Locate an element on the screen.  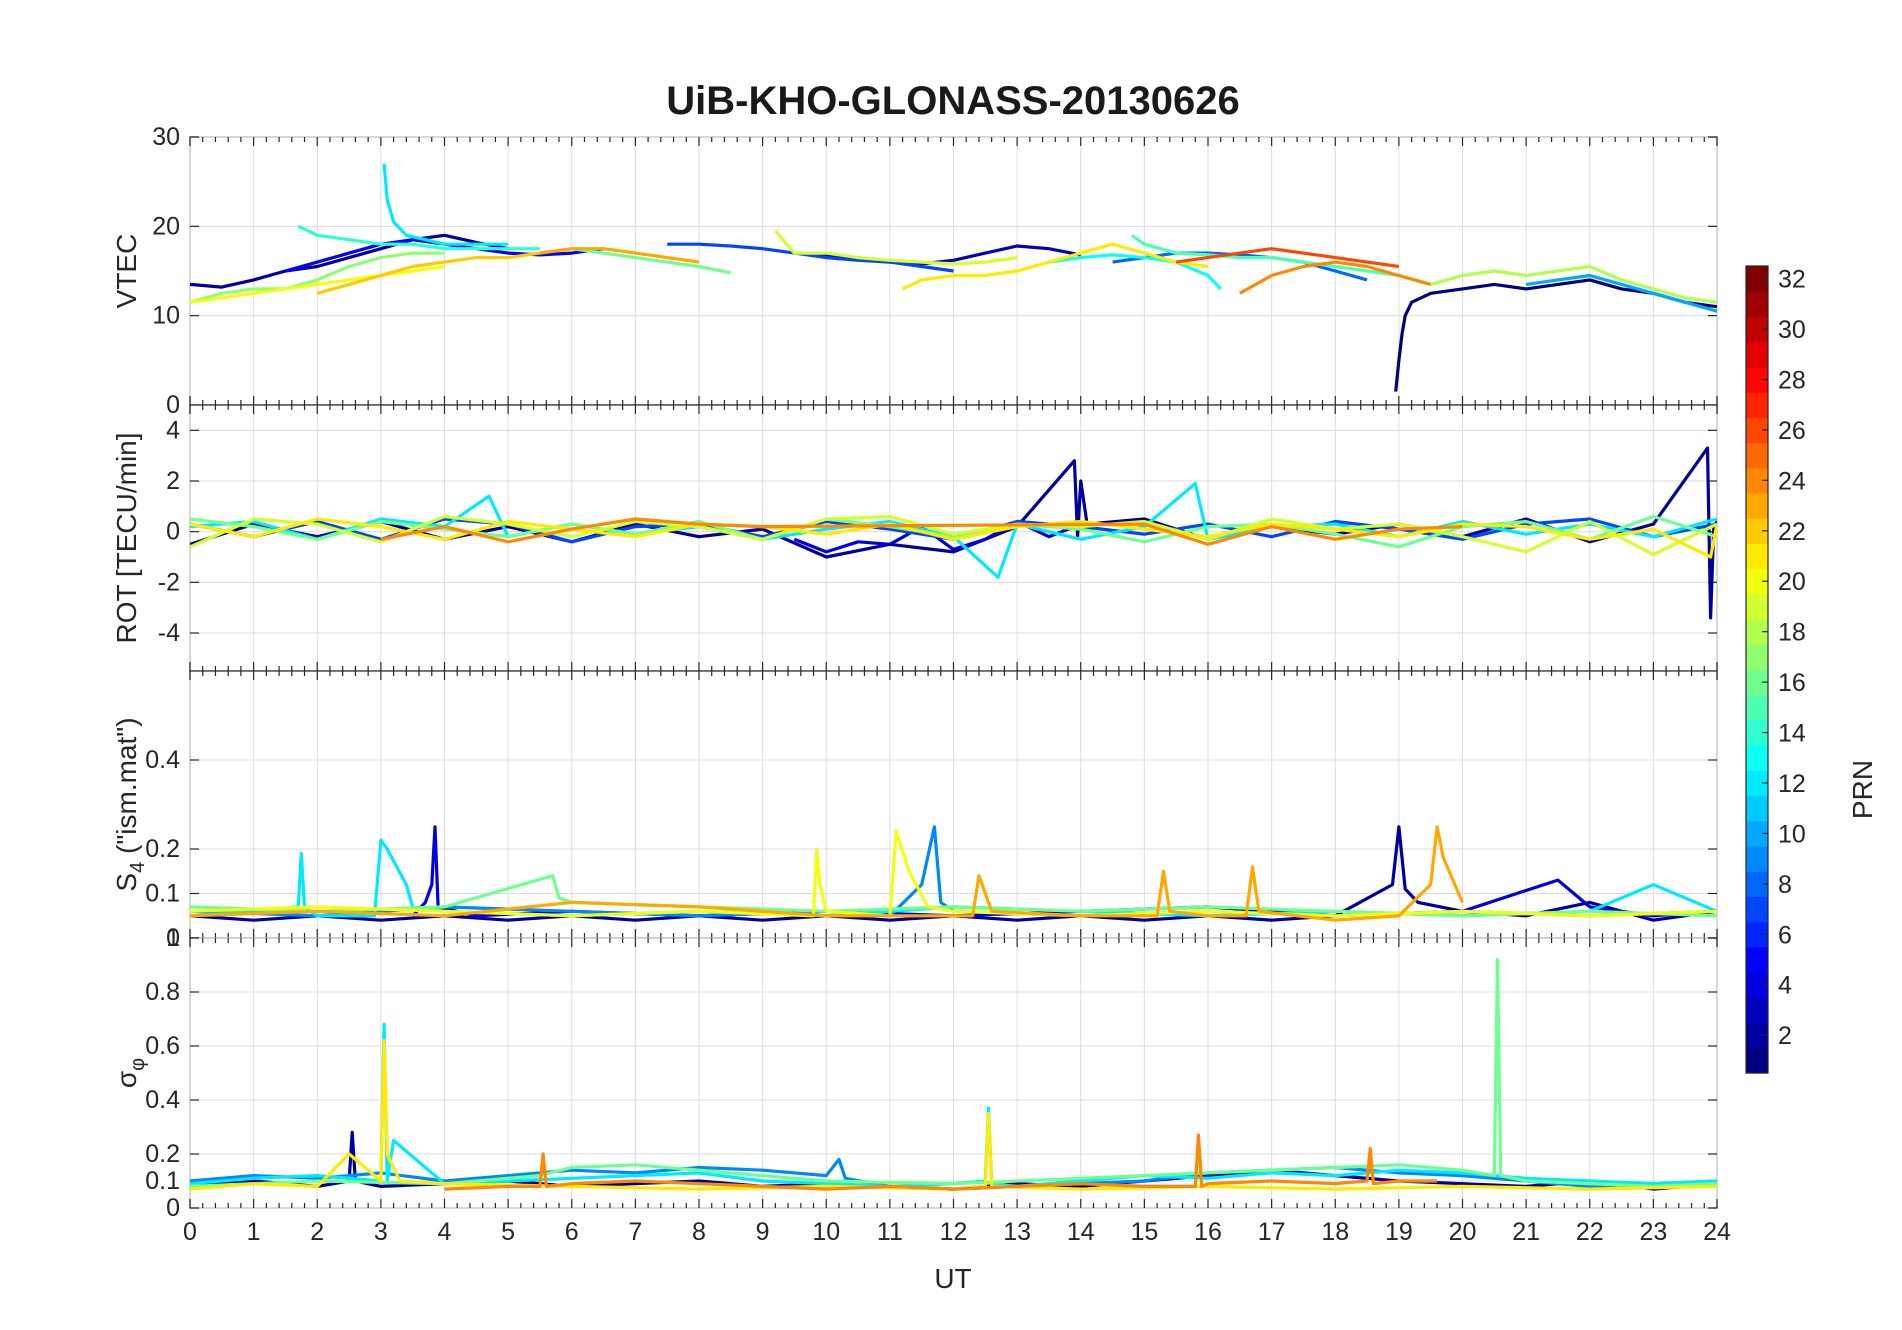
x-axis-label: UT is located at coordinates (952, 1278).